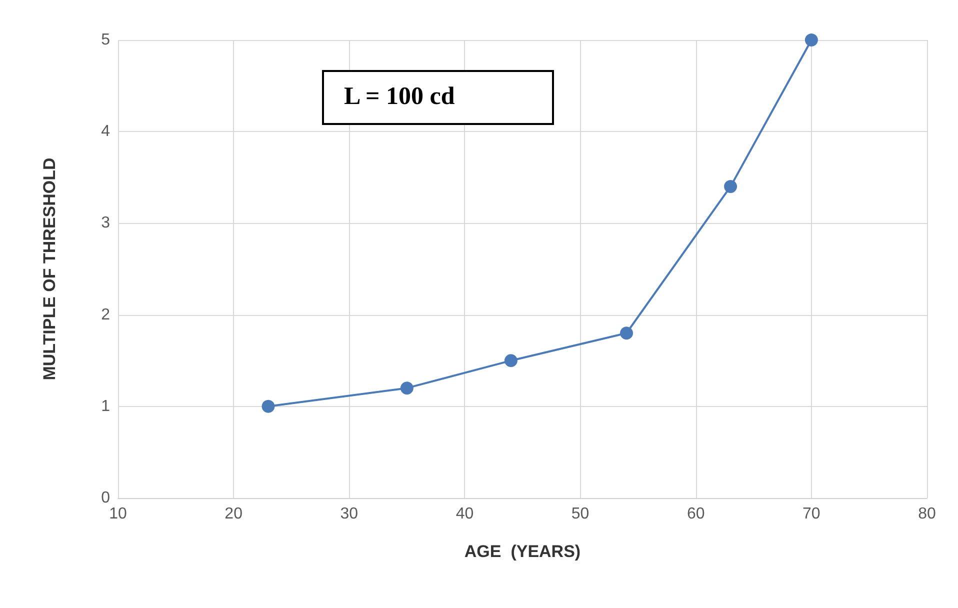 This screenshot has width=958, height=608. Describe the element at coordinates (927, 514) in the screenshot. I see `x-tick-label: 80` at that location.